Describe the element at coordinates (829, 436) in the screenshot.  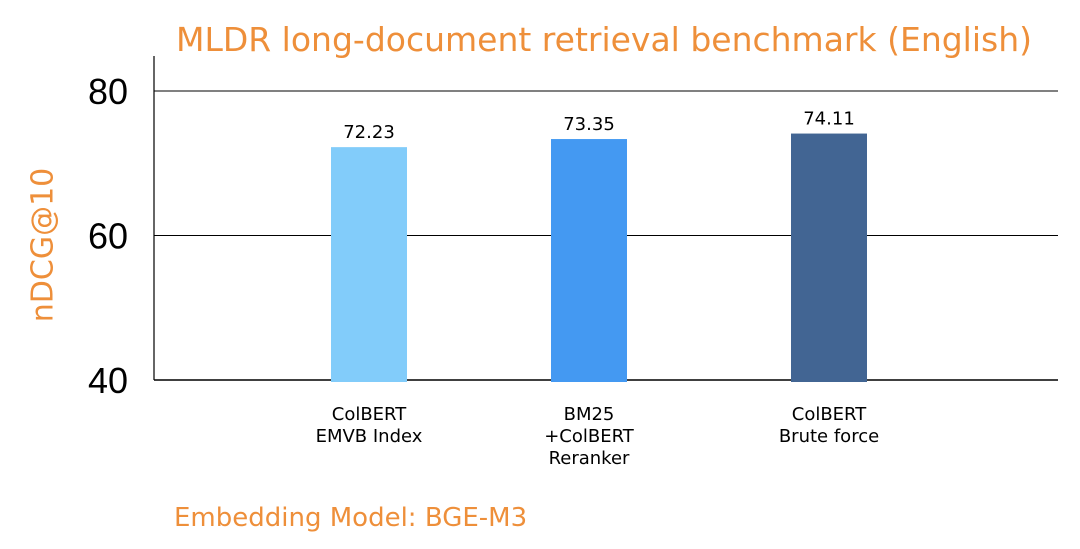
I see `x-tick-label: Brute force` at that location.